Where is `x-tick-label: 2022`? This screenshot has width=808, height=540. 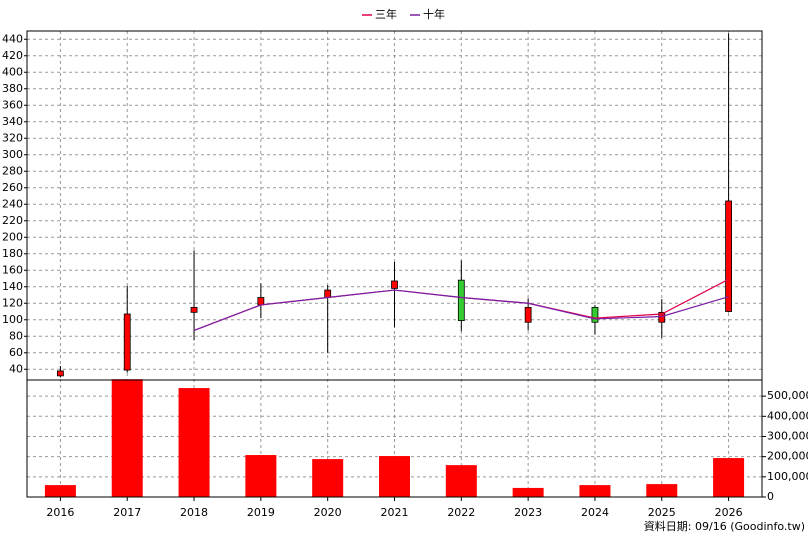 x-tick-label: 2022 is located at coordinates (461, 512).